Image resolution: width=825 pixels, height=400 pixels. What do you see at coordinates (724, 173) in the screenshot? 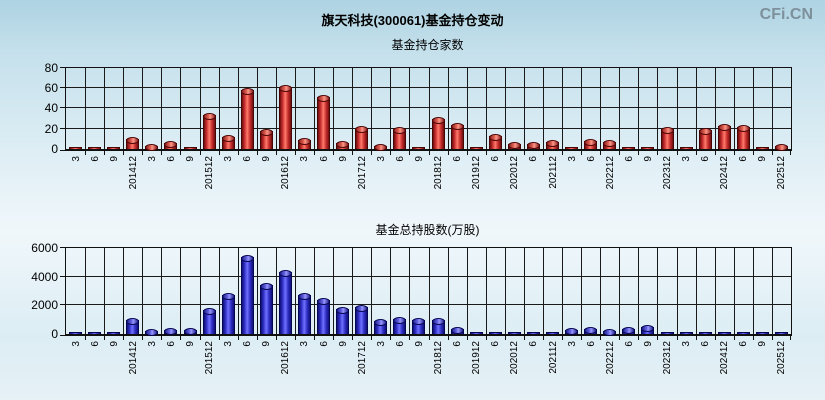
I see `x-axis-label: 202412` at bounding box center [724, 173].